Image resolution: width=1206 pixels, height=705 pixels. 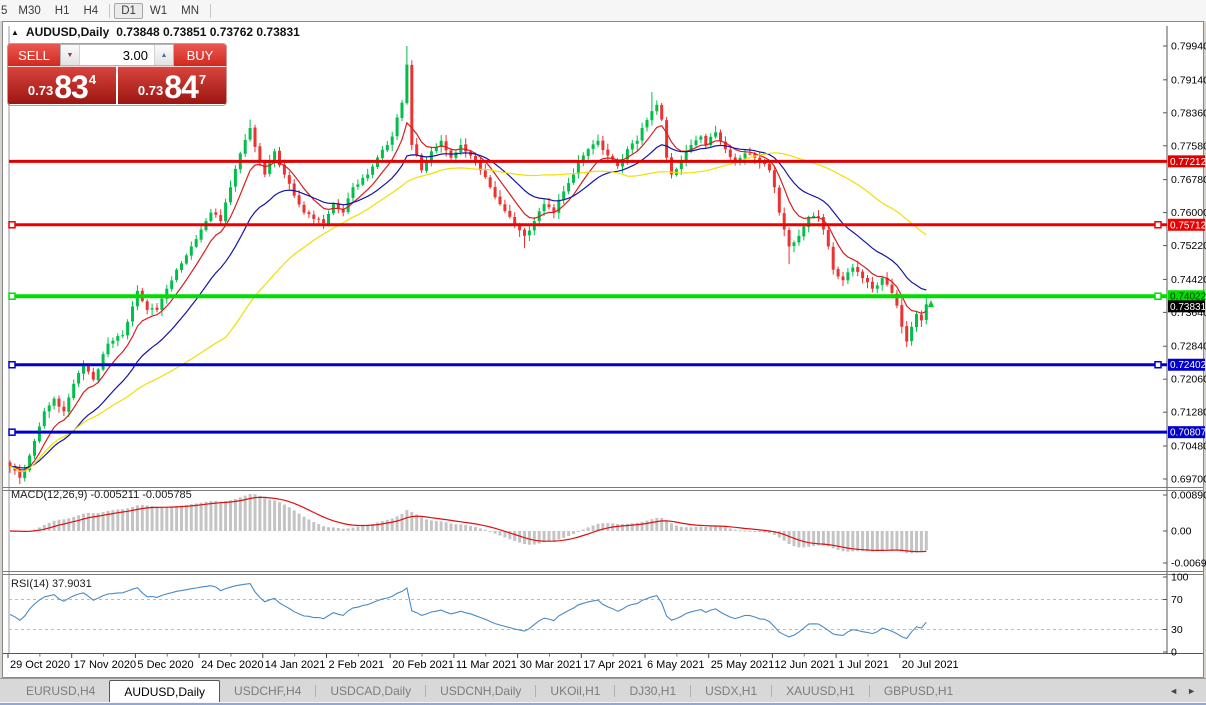 What do you see at coordinates (820, 690) in the screenshot?
I see `chart-tab-xauusd: XAUUSD,H1` at bounding box center [820, 690].